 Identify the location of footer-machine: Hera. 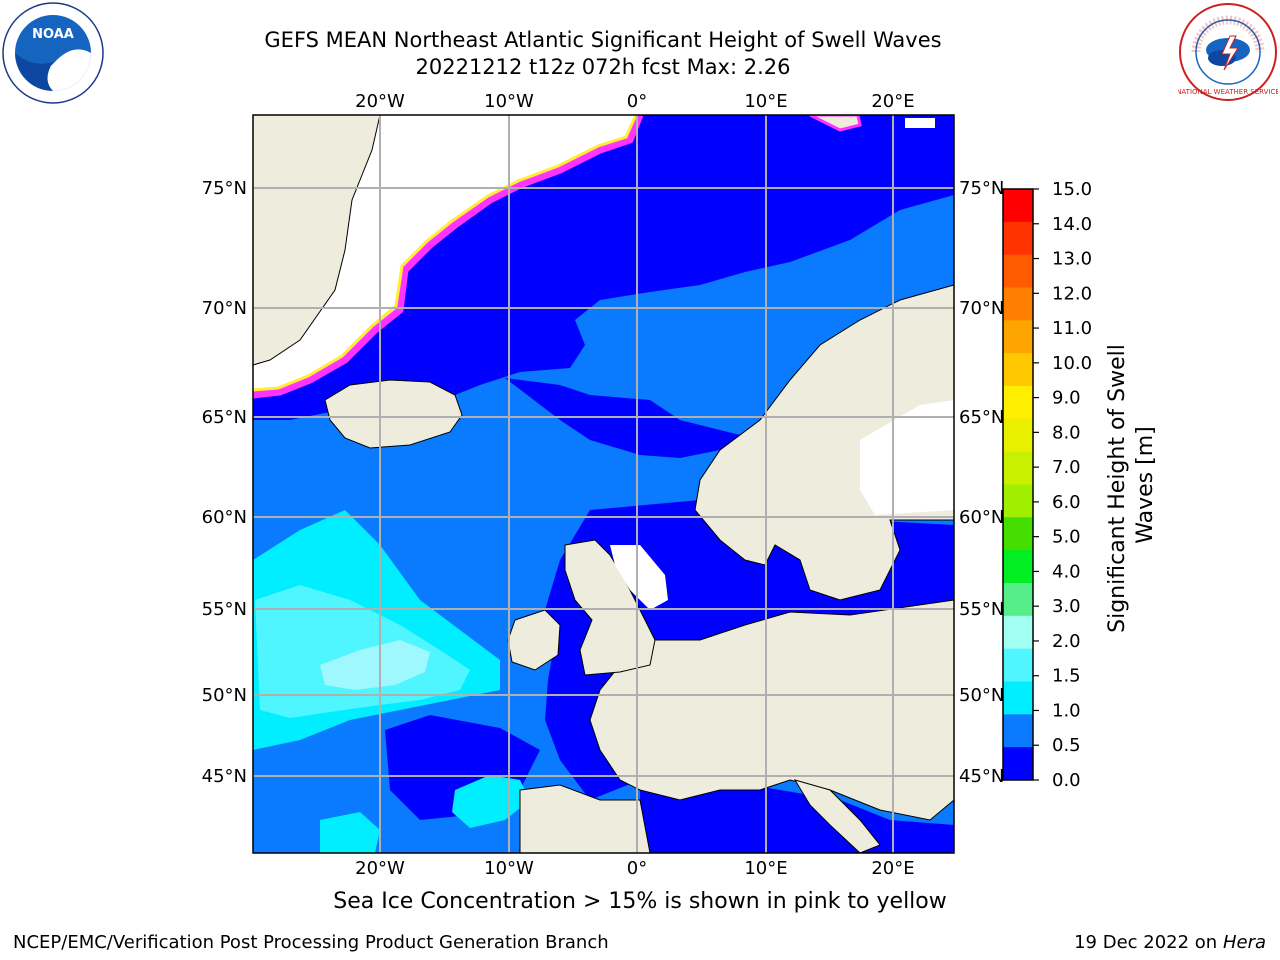
(1244, 942).